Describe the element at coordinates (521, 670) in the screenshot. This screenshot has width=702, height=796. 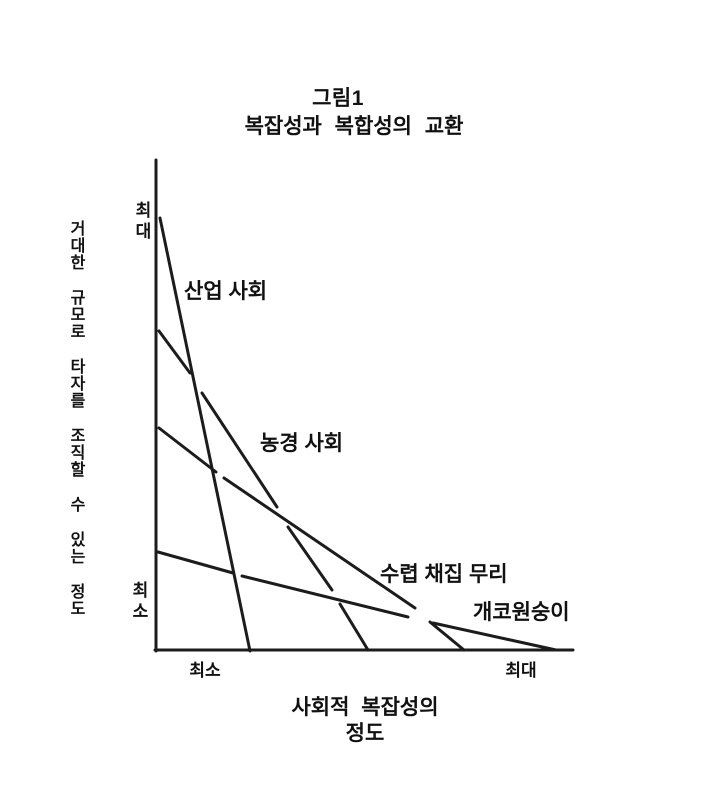
I see `x-axis-tick-max: 최대` at that location.